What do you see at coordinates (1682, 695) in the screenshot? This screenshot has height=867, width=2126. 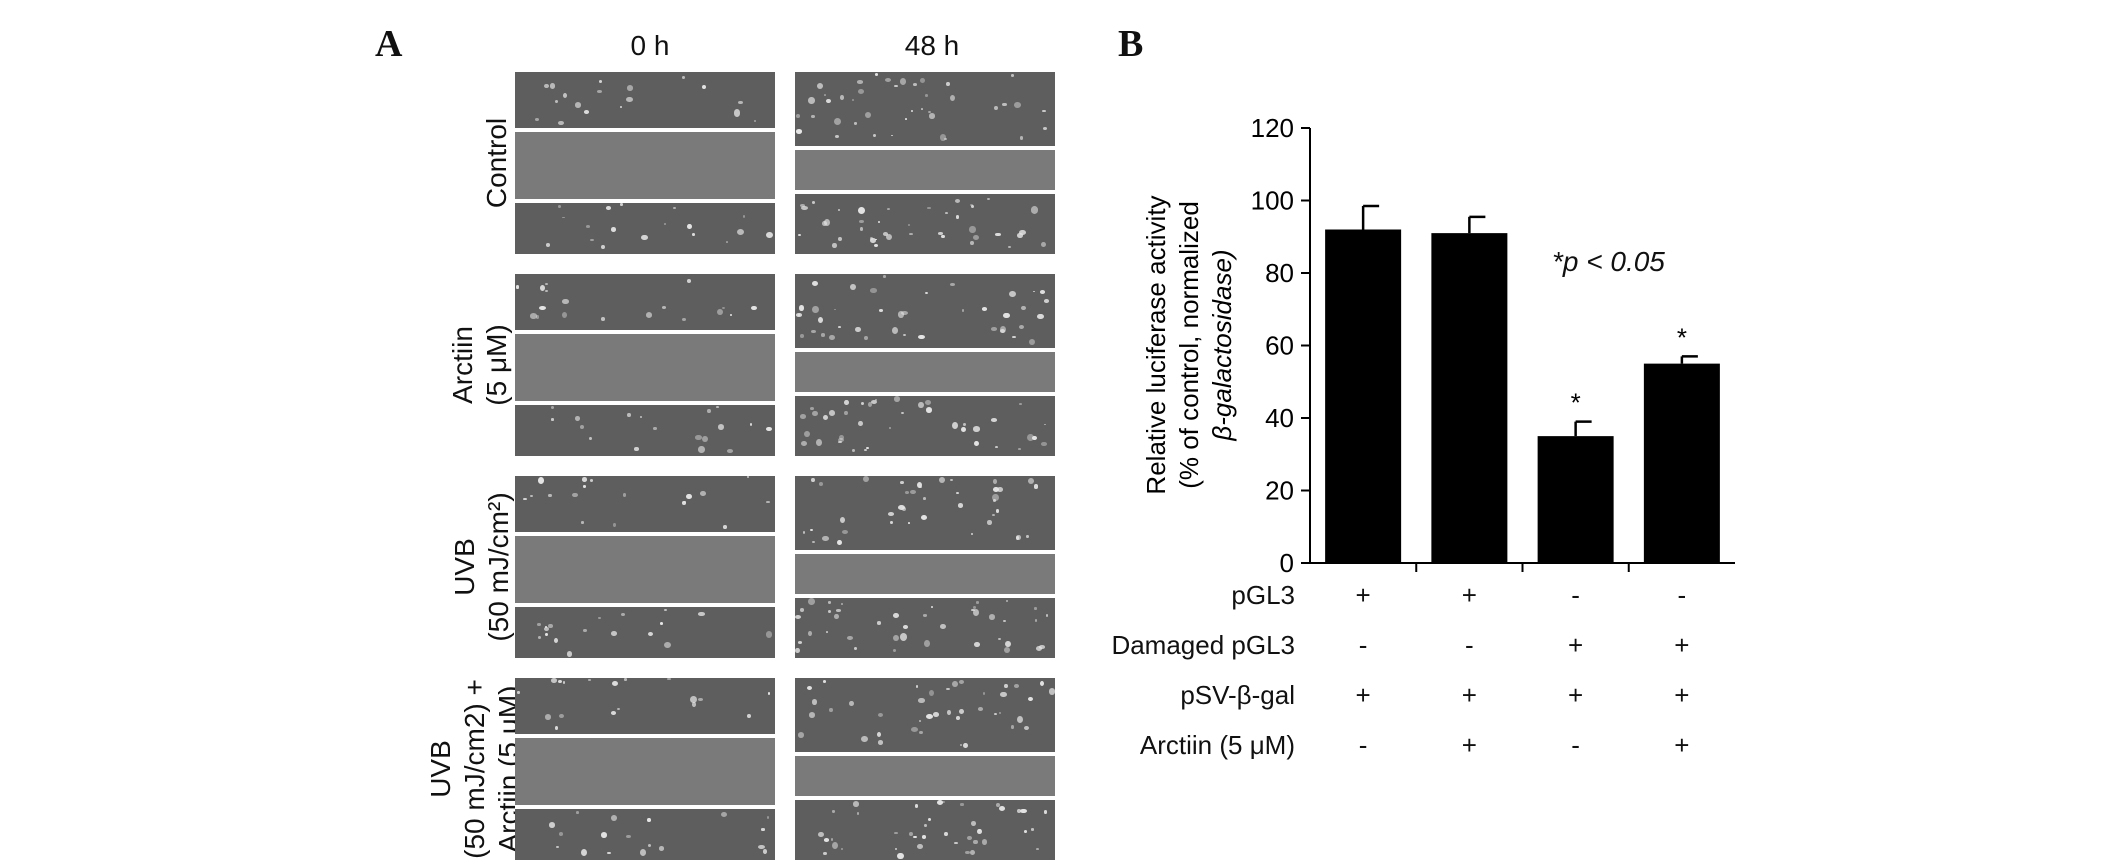 I see `condition-sign: +` at bounding box center [1682, 695].